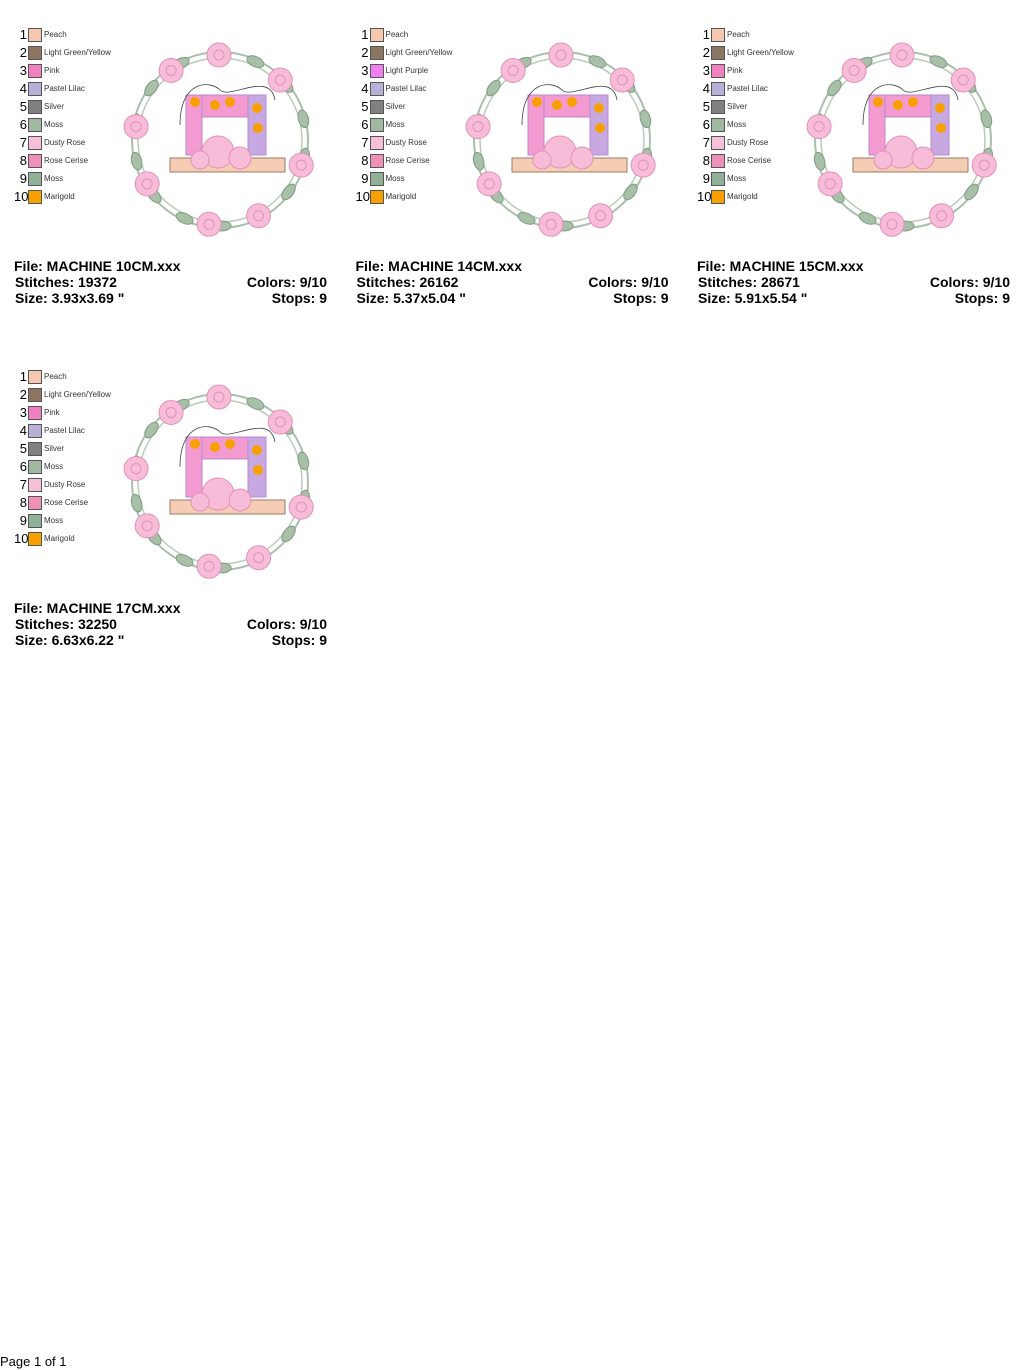  I want to click on color-name: Dusty Rose, so click(65, 484).